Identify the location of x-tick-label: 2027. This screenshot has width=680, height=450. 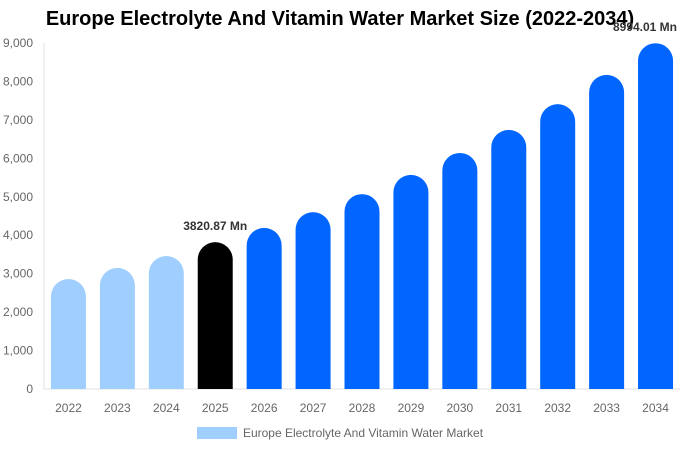
(313, 408).